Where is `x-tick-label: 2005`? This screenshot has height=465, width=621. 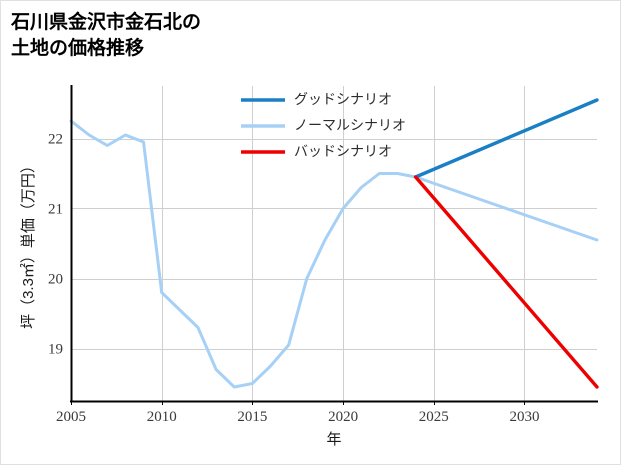 x-tick-label: 2005 is located at coordinates (71, 417).